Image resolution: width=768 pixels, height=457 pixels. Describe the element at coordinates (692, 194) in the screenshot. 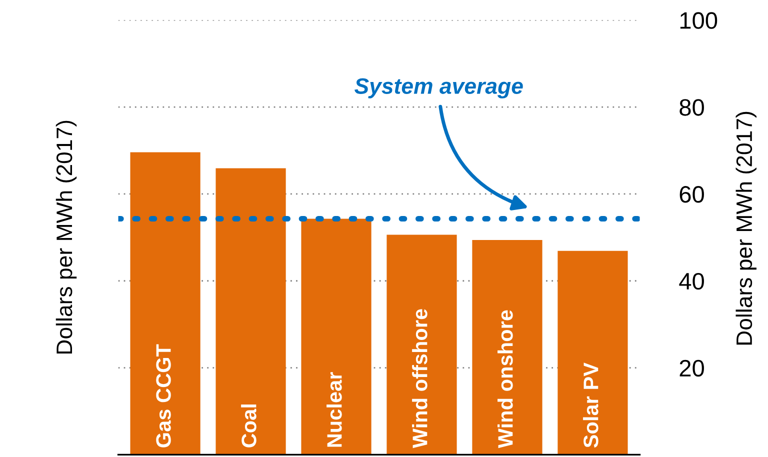

I see `y-tick-label: 60` at that location.